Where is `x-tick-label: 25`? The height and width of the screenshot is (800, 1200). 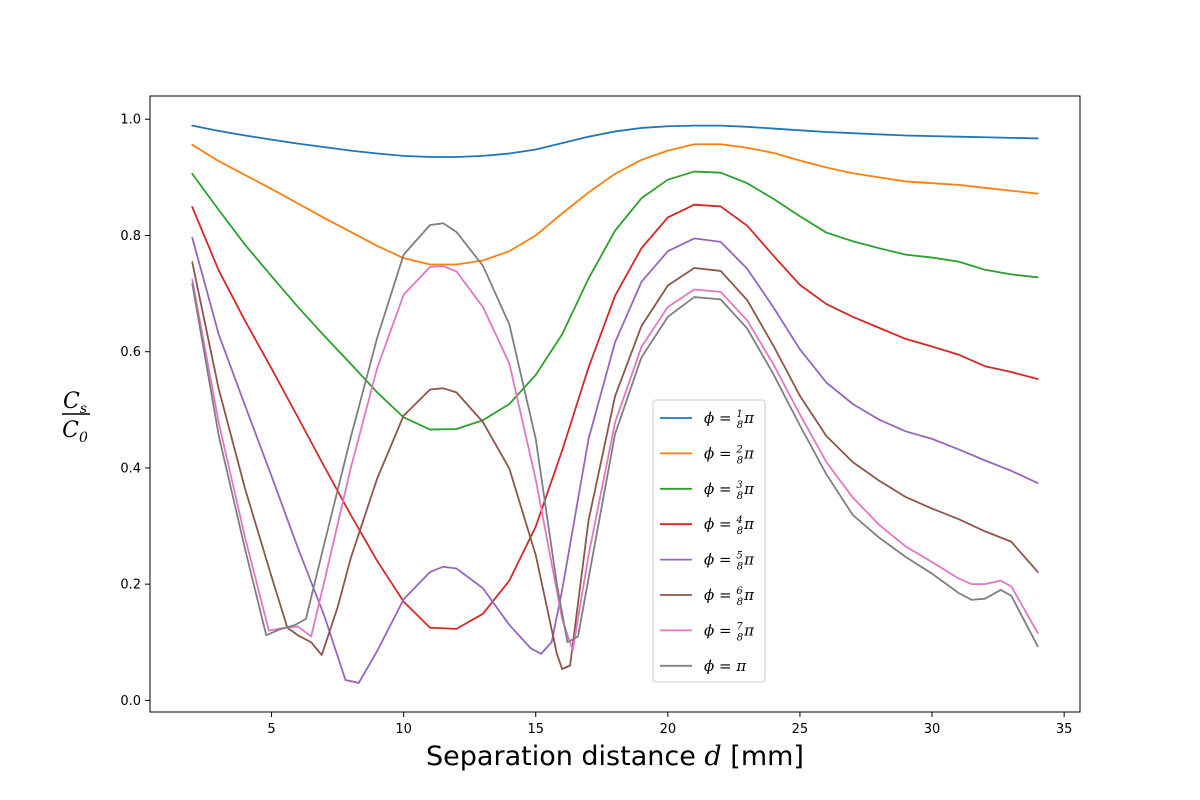
x-tick-label: 25 is located at coordinates (800, 729).